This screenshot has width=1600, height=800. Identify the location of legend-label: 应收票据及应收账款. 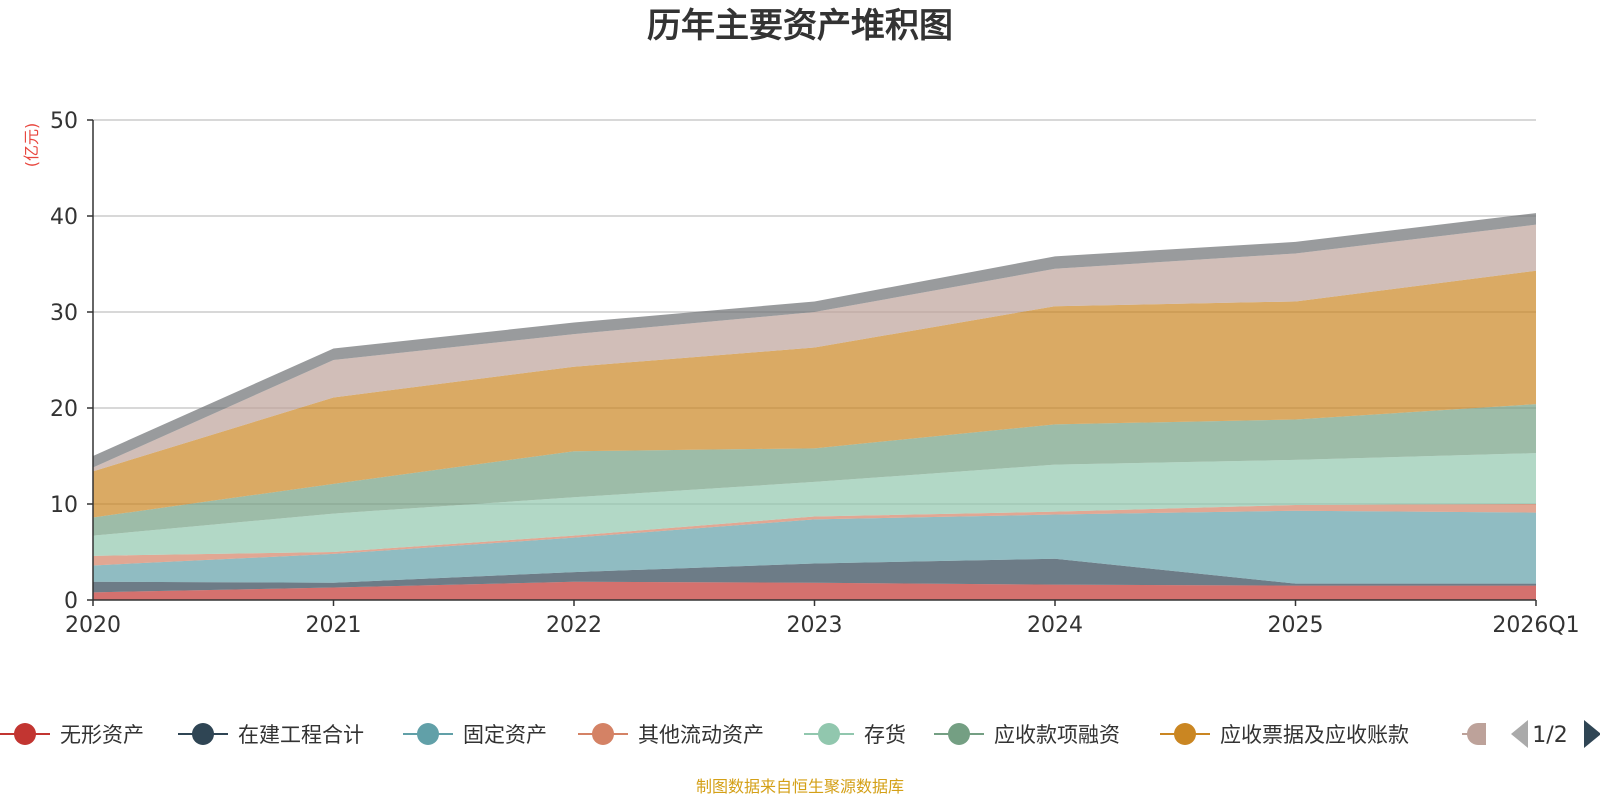
(1314, 735).